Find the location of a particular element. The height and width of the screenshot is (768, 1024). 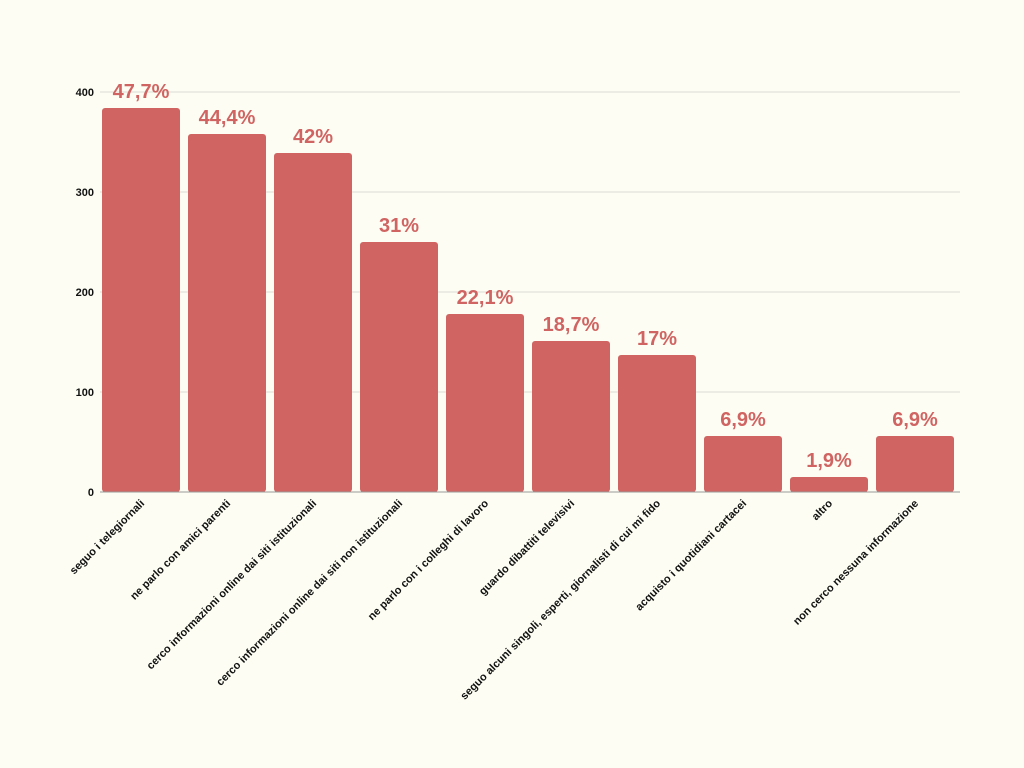

data-label: 44,4% is located at coordinates (227, 118).